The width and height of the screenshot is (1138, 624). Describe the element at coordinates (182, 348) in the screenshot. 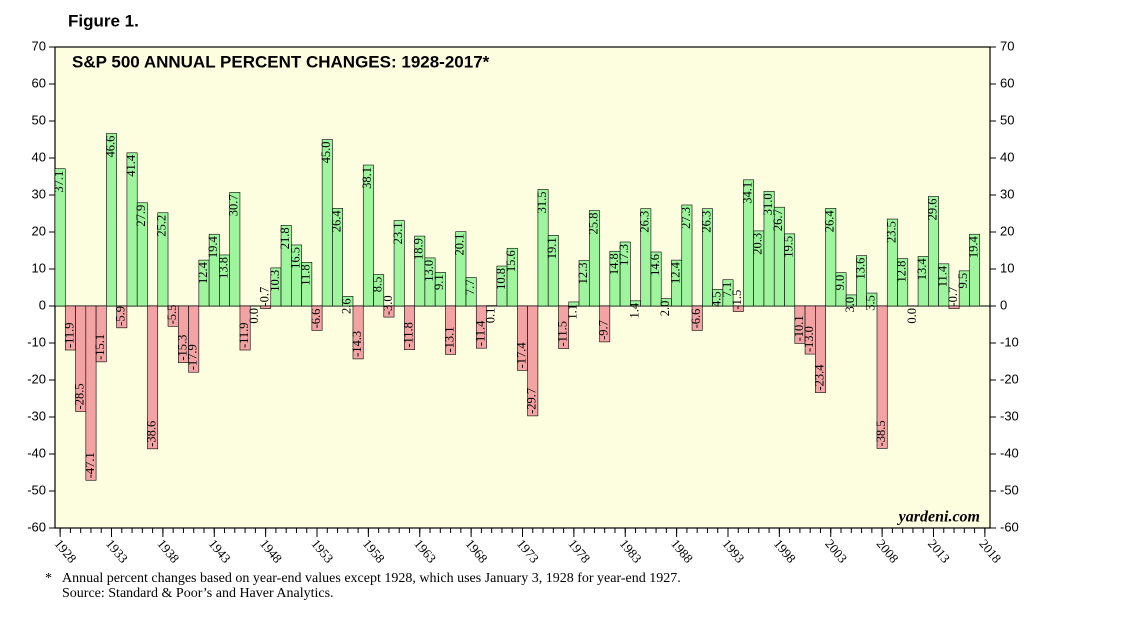

I see `value-label: -15.3` at that location.